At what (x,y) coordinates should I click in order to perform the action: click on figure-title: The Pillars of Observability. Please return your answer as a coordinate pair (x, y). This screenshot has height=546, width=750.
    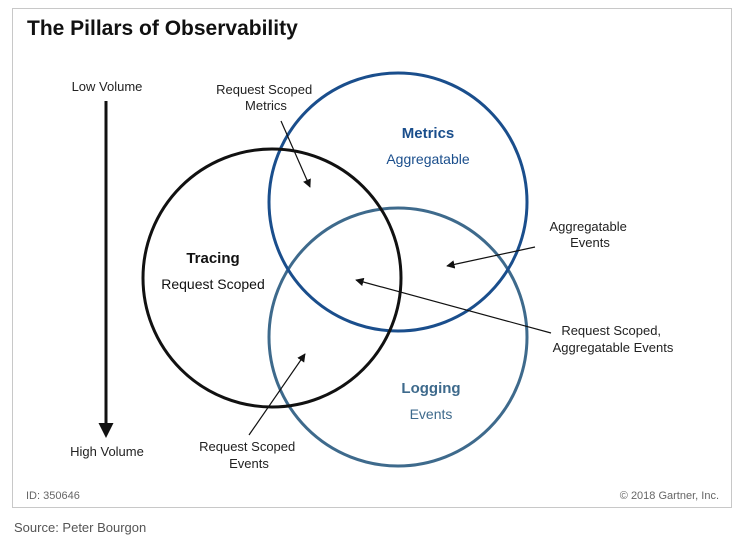
    Looking at the image, I should click on (162, 28).